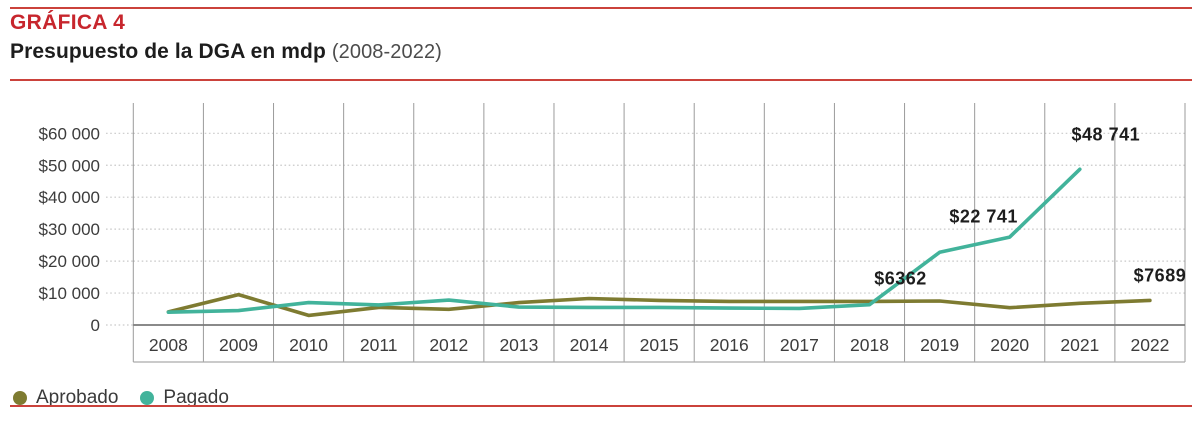 This screenshot has width=1200, height=432. I want to click on legend-dot-aprobado, so click(20, 398).